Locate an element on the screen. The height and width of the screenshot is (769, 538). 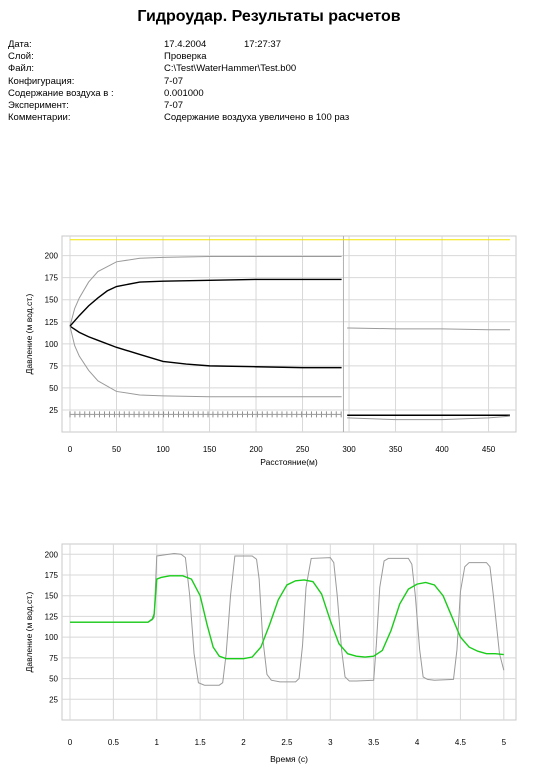
x-tick-label: 400 is located at coordinates (442, 449).